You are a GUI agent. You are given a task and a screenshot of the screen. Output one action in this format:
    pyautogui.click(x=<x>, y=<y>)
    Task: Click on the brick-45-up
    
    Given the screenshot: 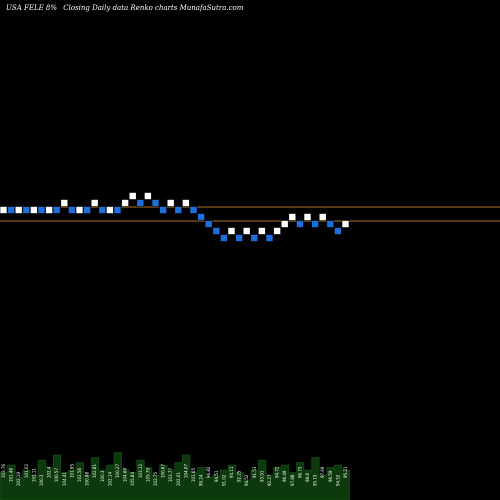 What is the action you would take?
    pyautogui.click(x=345, y=224)
    